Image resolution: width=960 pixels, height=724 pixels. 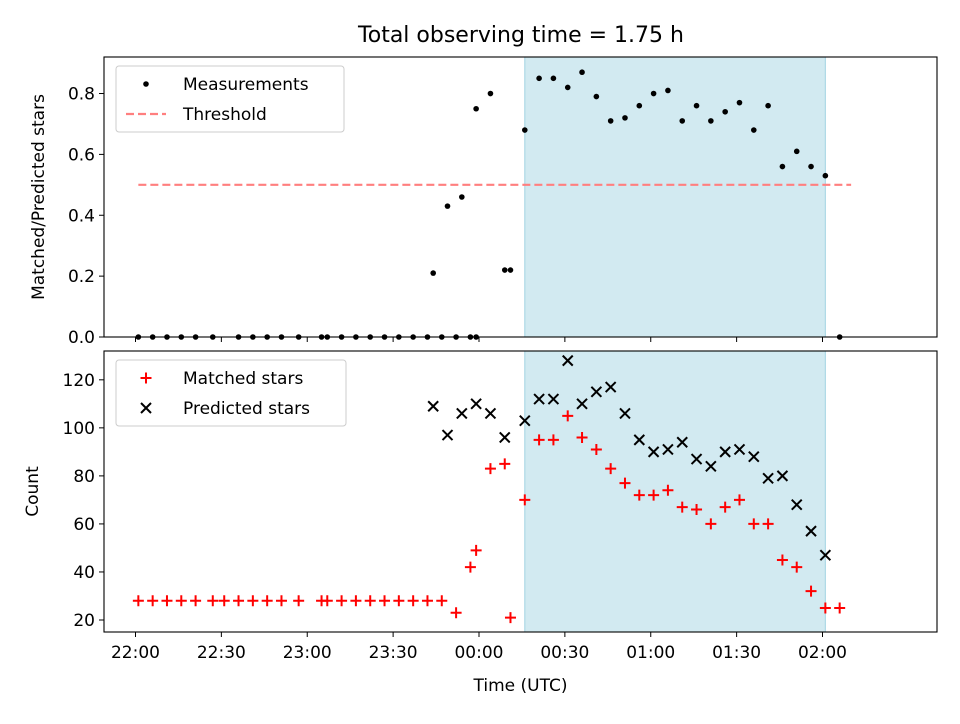 I want to click on y-tick-label: 0.0, so click(x=81, y=338).